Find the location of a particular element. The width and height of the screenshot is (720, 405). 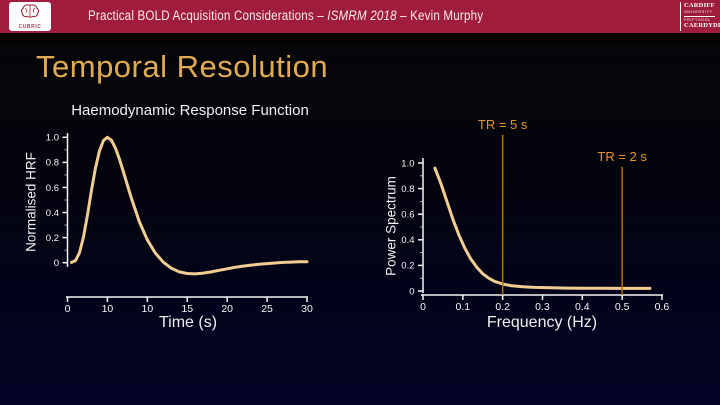

cubric-label: CUBRIC is located at coordinates (30, 26).